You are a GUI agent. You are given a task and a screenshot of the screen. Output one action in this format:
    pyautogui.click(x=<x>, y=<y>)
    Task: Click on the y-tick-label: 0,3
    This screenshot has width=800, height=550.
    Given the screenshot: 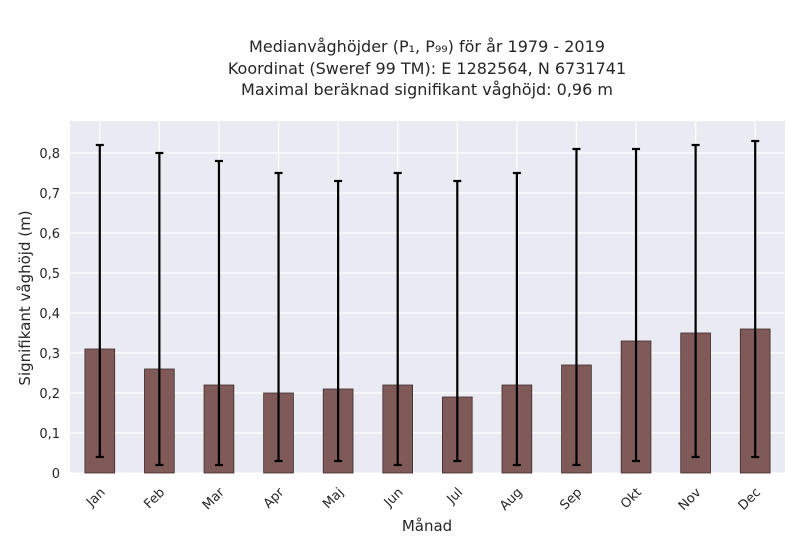 What is the action you would take?
    pyautogui.click(x=49, y=354)
    